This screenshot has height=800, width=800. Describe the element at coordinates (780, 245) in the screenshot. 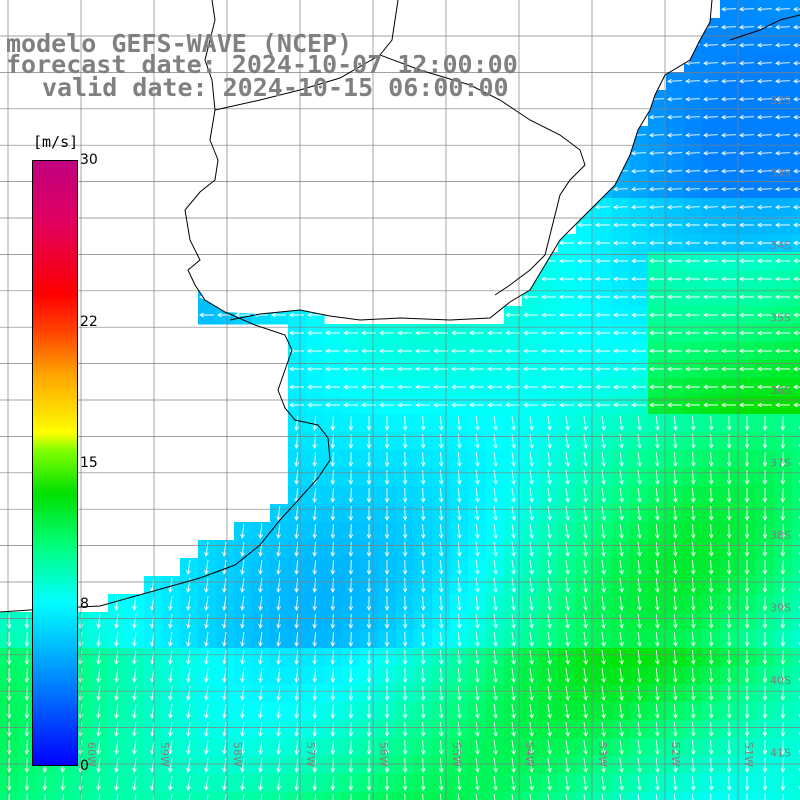

I see `latitude-label: 34S` at that location.